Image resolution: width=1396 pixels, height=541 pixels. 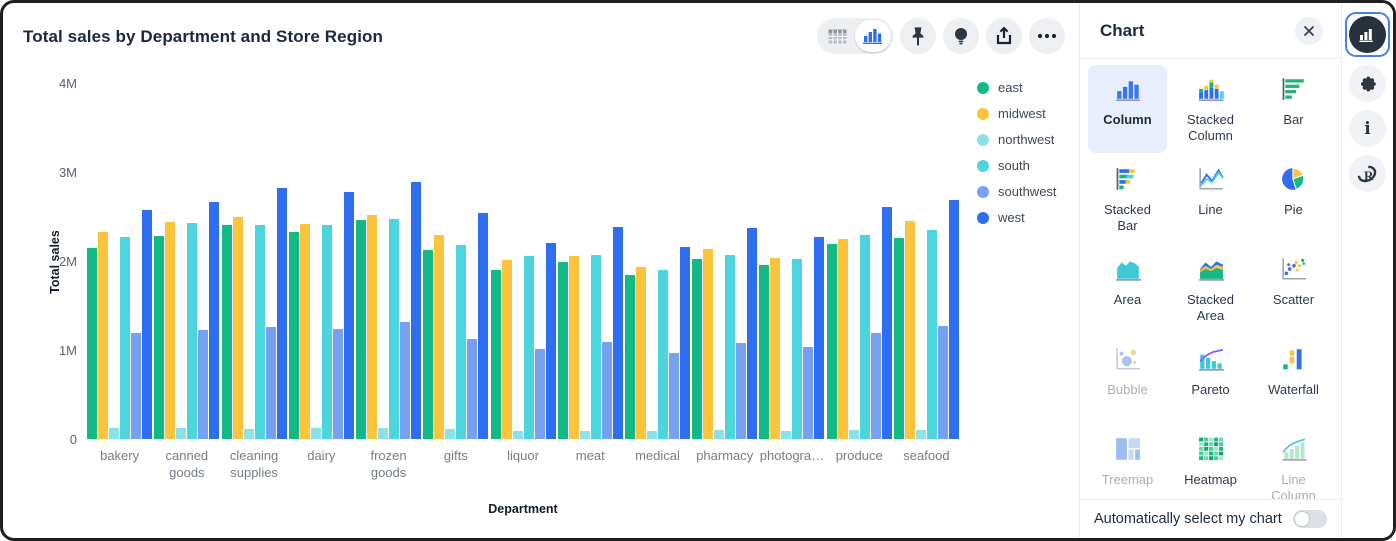 I want to click on x-tick-label: bakery, so click(x=120, y=455).